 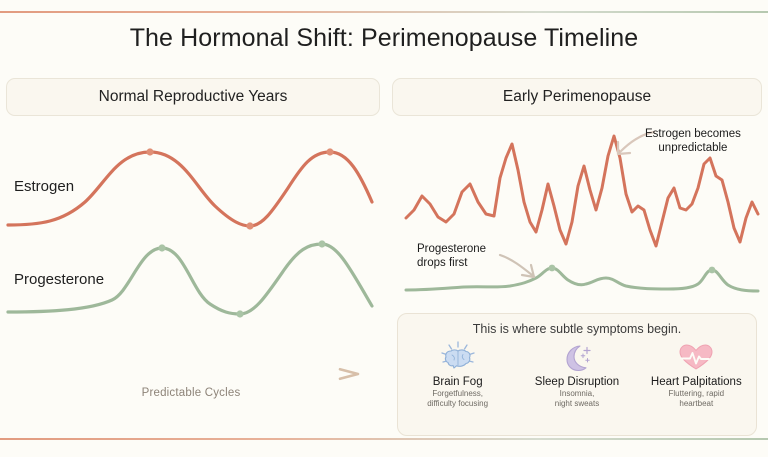 I want to click on marker-estrogen-trough, so click(x=250, y=226).